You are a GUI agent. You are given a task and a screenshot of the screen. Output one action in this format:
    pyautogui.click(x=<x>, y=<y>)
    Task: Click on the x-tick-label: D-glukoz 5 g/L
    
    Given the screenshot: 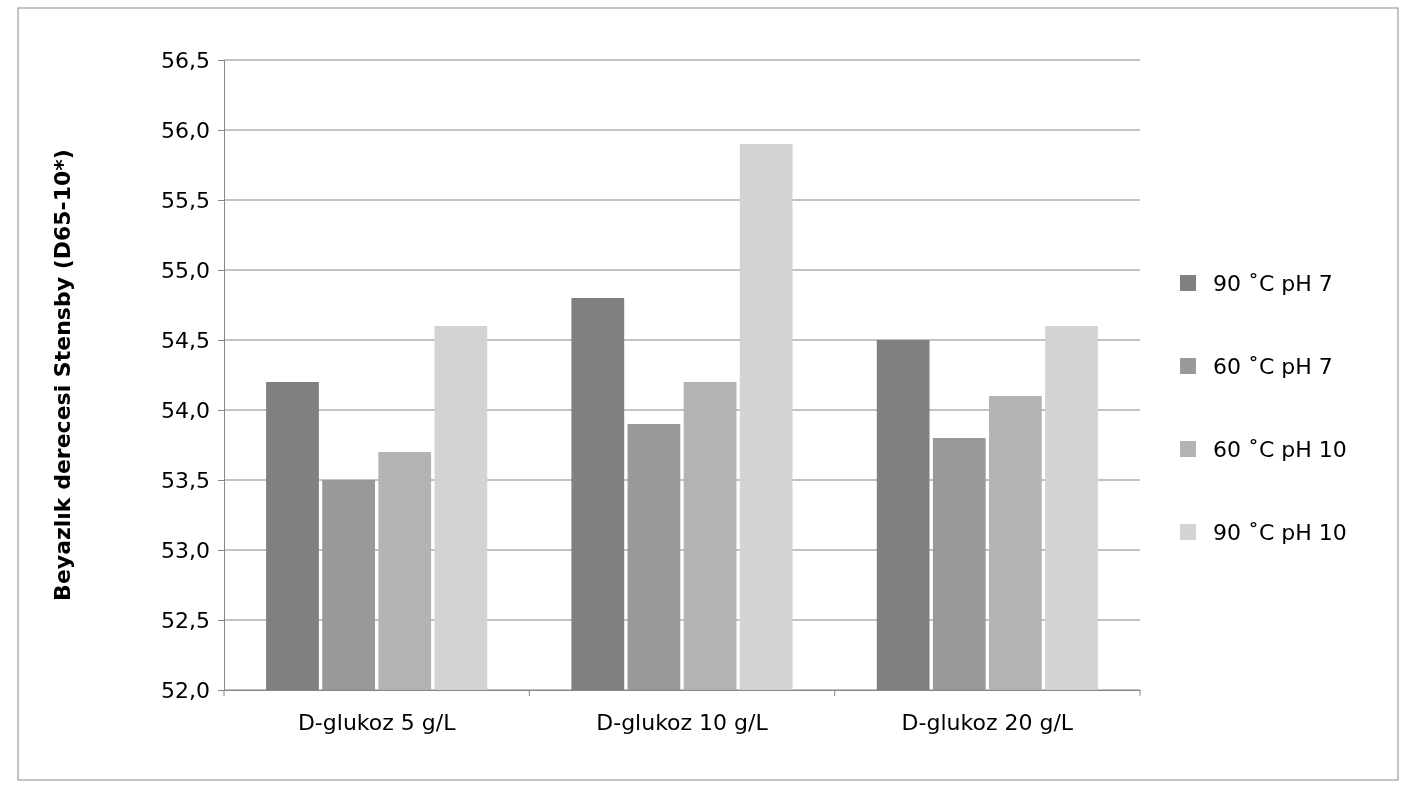 What is the action you would take?
    pyautogui.click(x=377, y=722)
    